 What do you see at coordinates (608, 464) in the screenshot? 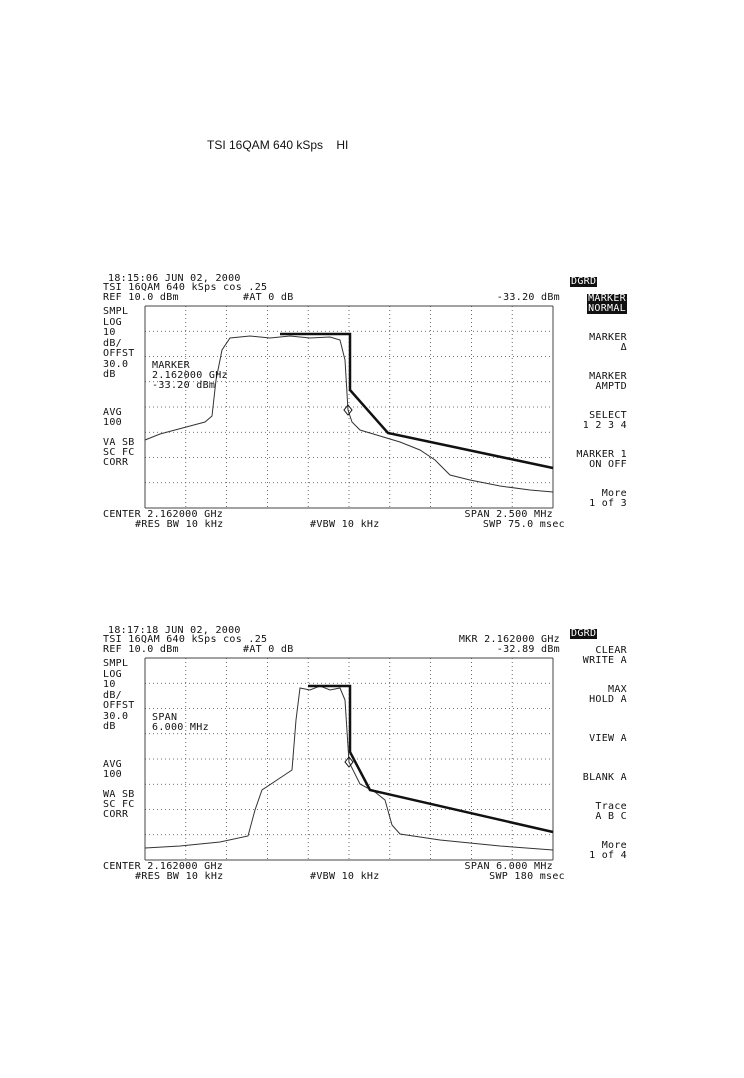
I see `softkey: ON OFF` at bounding box center [608, 464].